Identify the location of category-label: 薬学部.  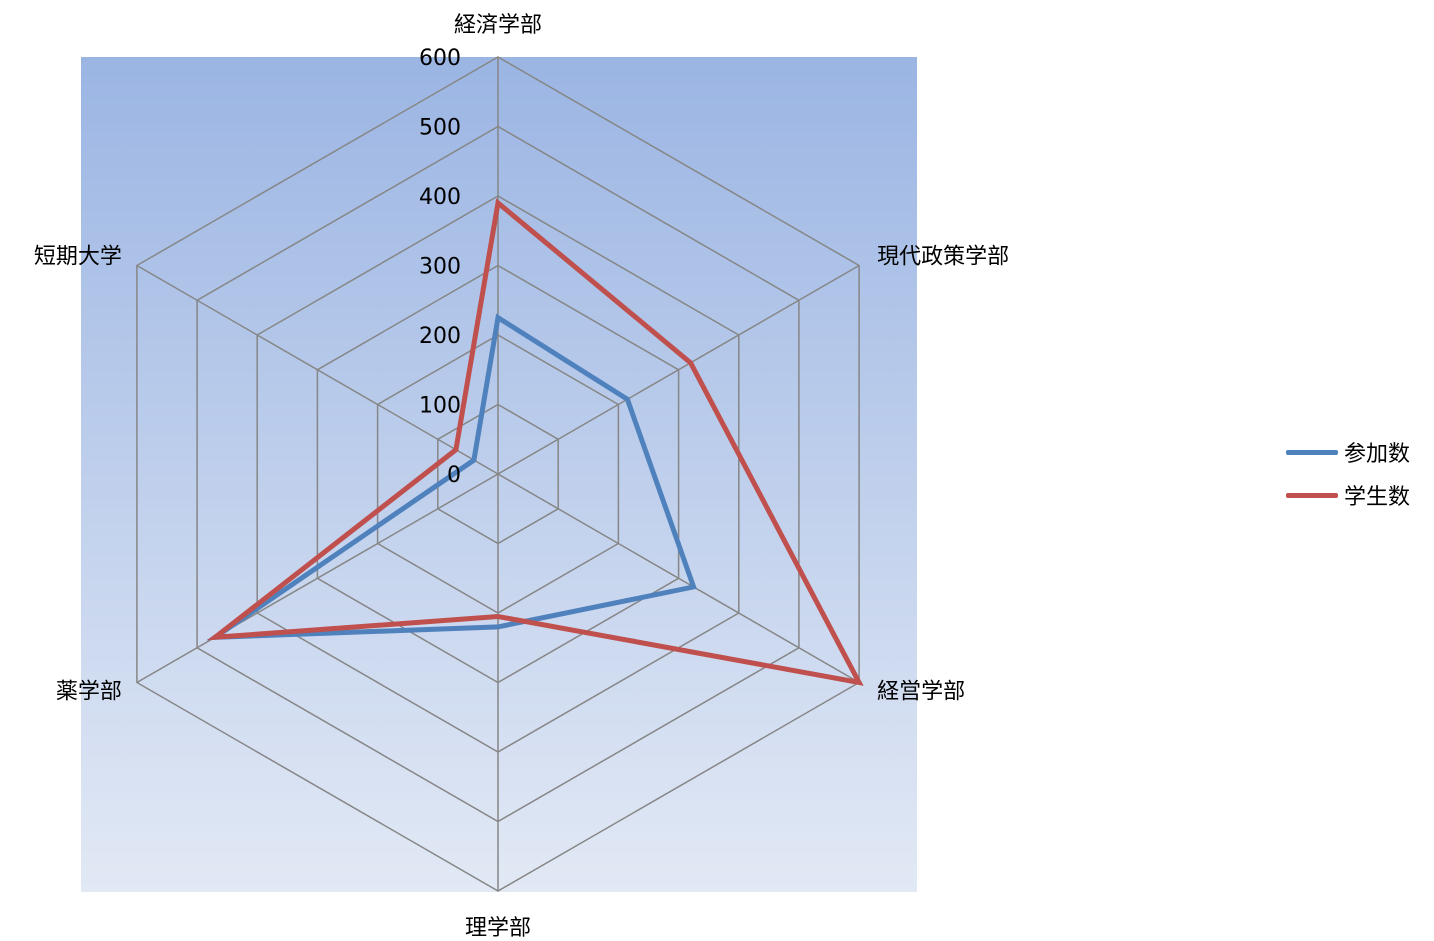
(89, 692).